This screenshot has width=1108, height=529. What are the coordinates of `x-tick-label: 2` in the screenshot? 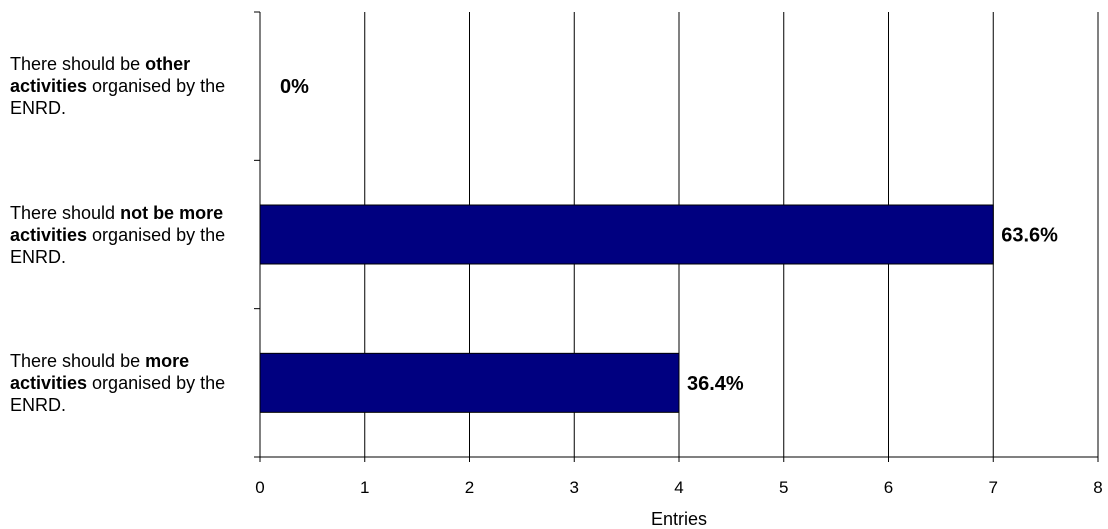 It's located at (469, 487).